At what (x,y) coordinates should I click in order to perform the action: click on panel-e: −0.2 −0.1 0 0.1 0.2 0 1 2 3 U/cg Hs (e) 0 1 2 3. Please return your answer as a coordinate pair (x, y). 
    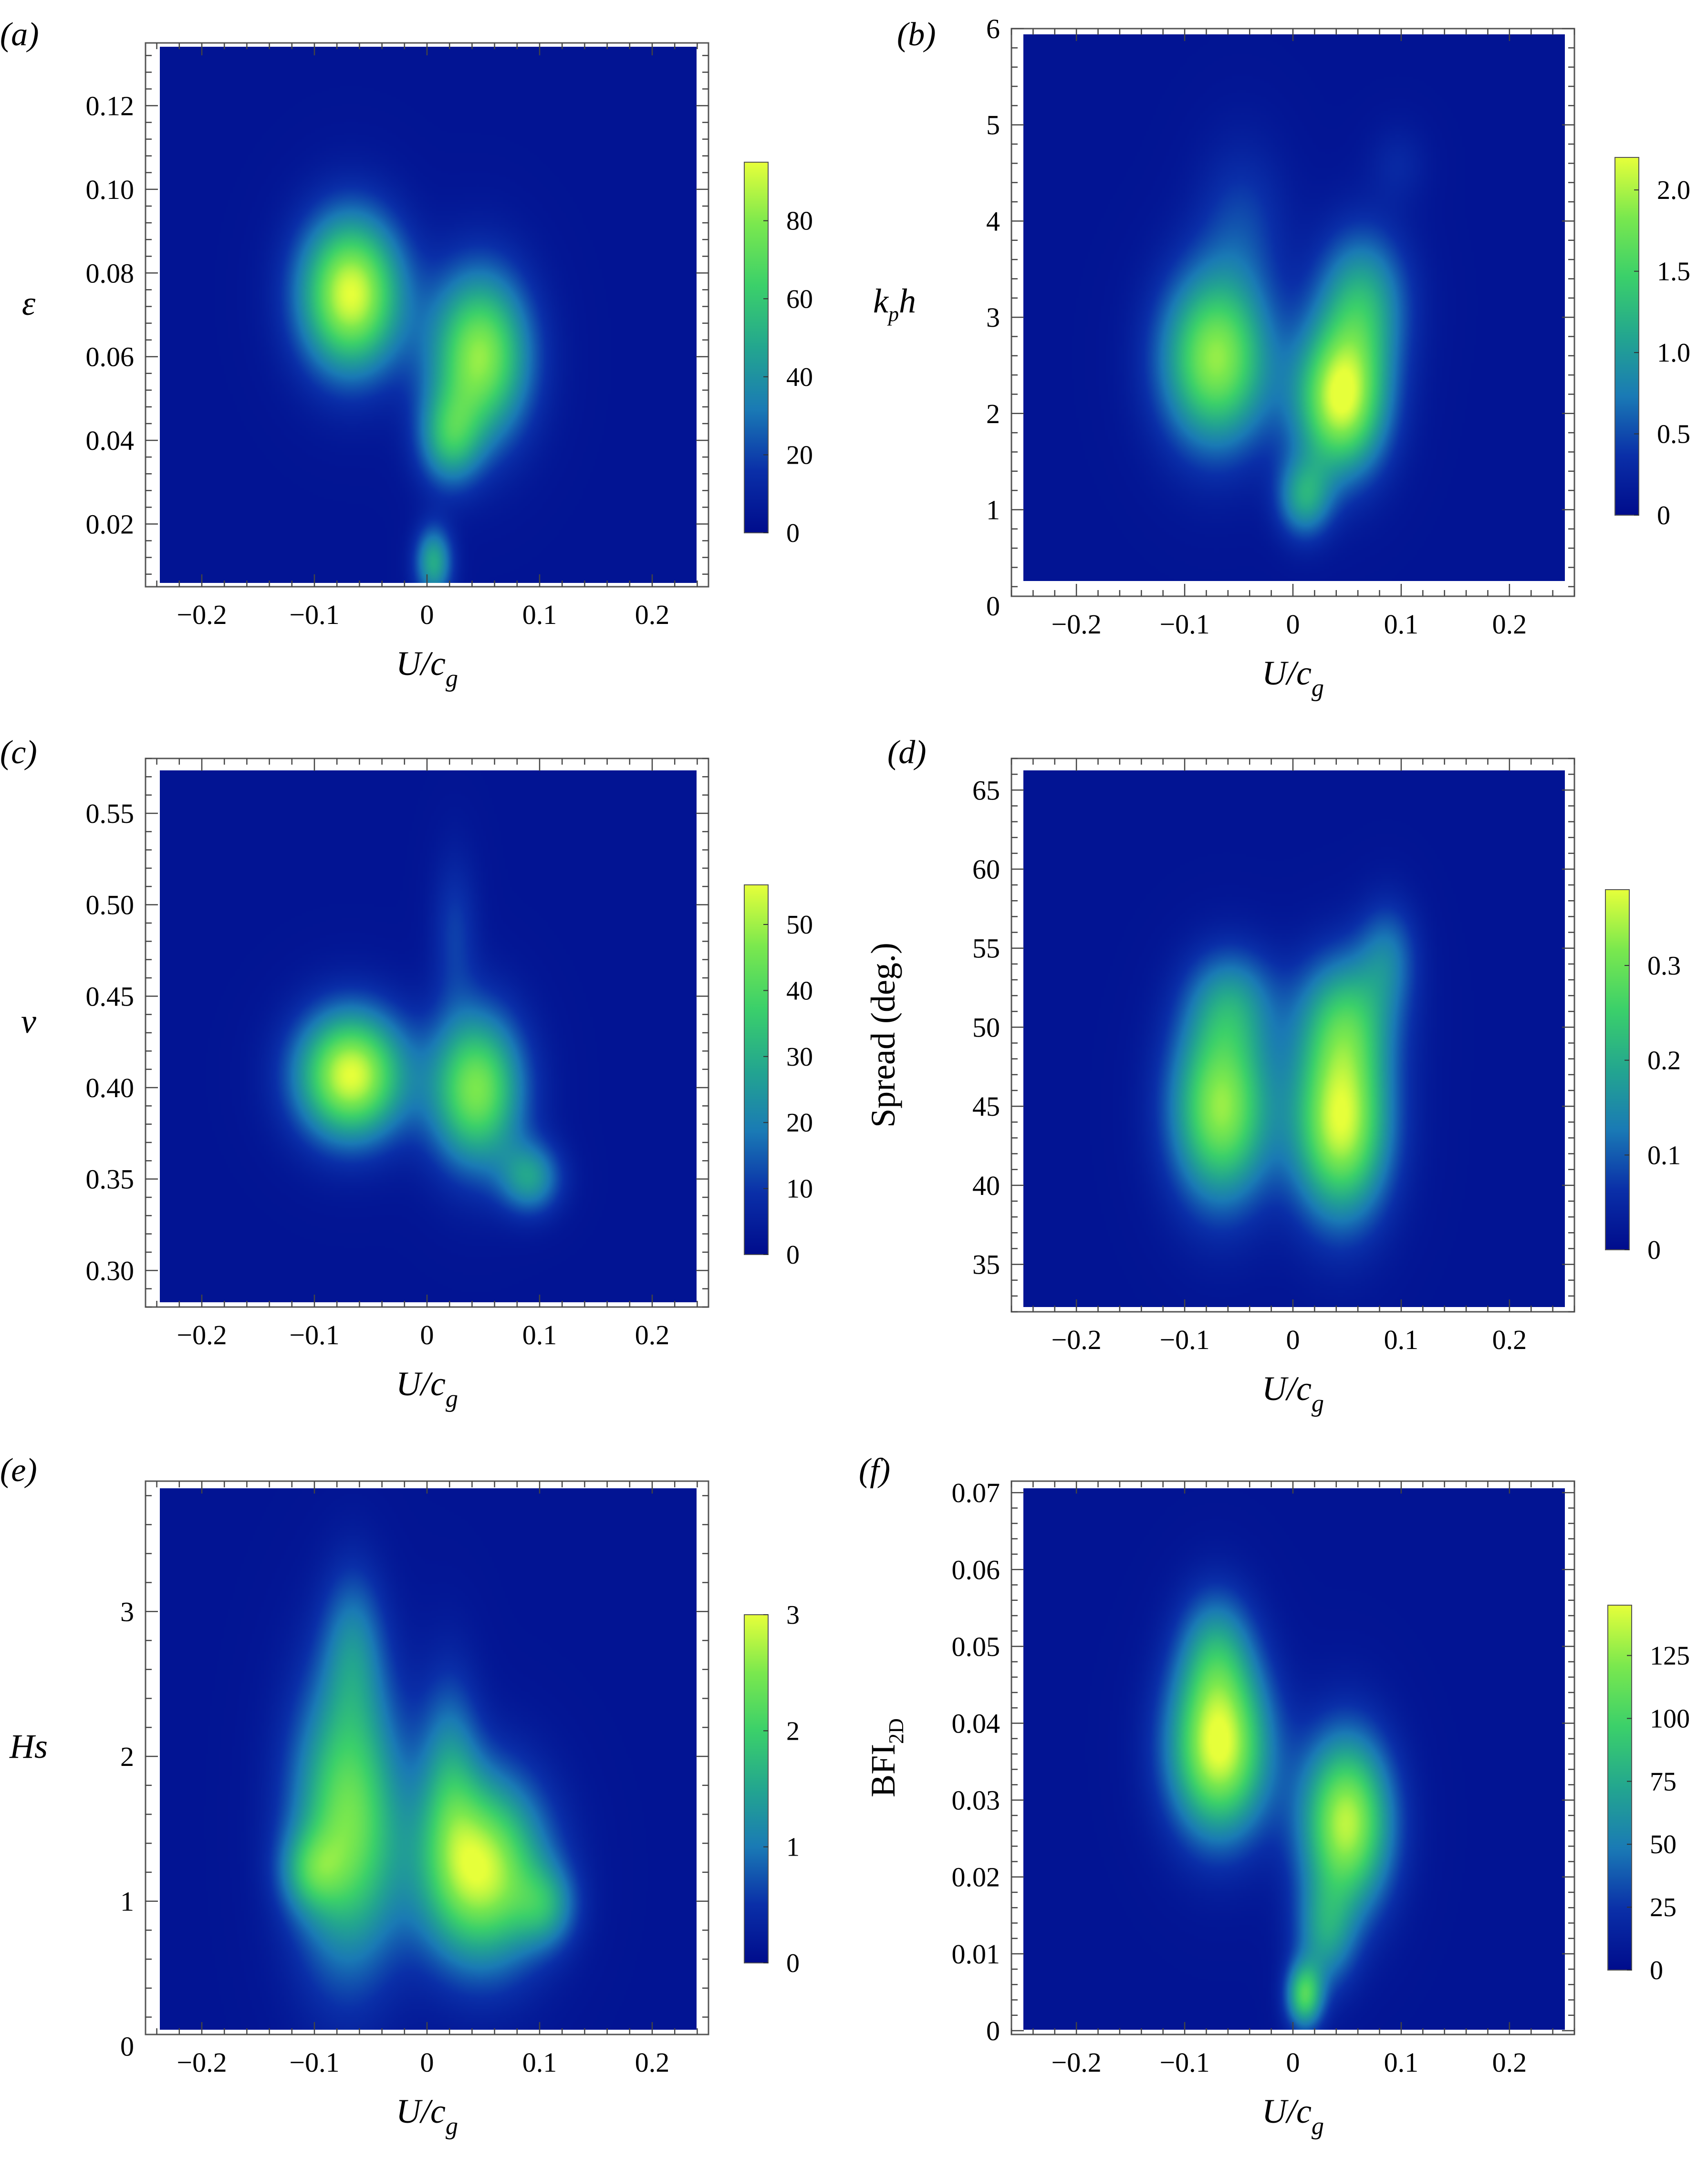
    Looking at the image, I should click on (400, 1796).